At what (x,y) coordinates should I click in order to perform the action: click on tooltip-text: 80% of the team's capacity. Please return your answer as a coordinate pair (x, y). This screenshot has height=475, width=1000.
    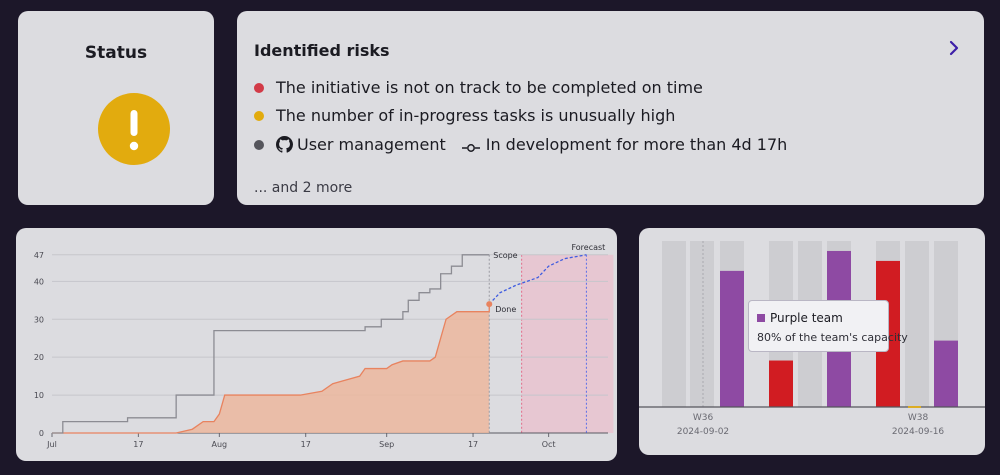
    Looking at the image, I should click on (832, 337).